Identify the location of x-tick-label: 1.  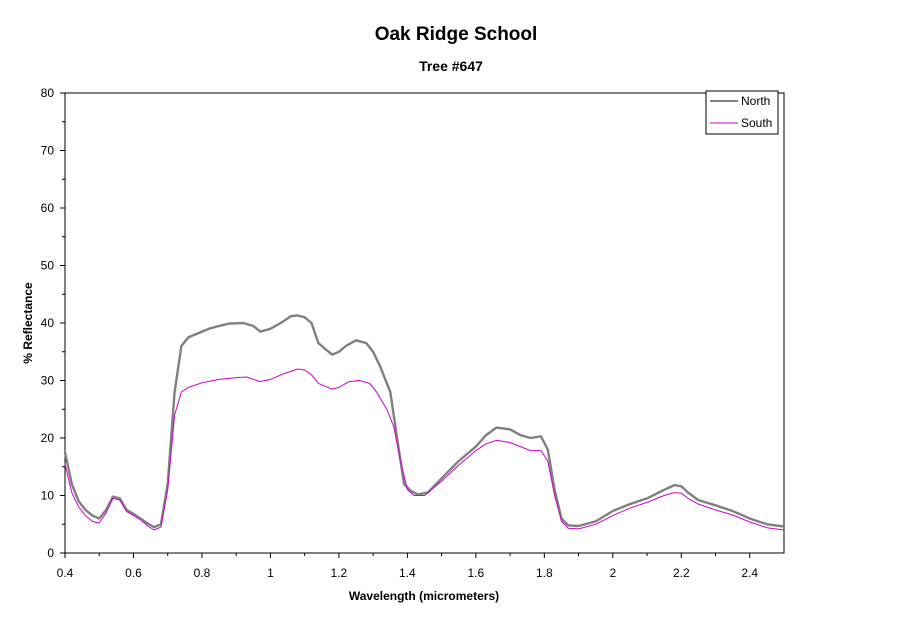
(270, 573).